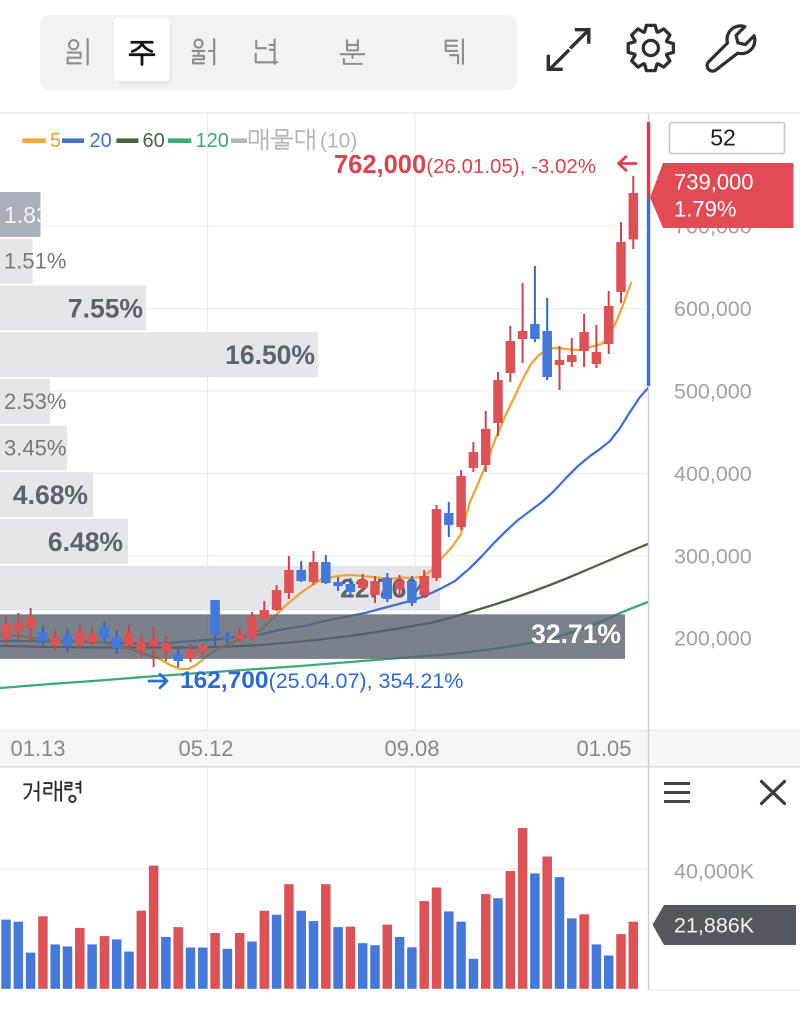 The width and height of the screenshot is (800, 1013). I want to click on svg-text: 600,000, so click(713, 309).